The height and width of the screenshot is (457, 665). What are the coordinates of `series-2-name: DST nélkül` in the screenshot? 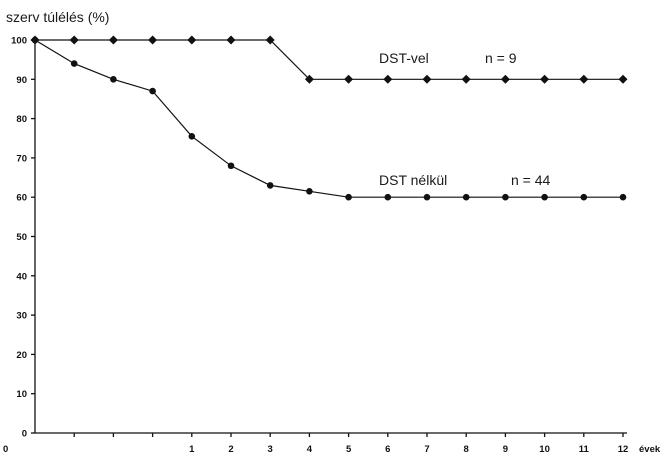 It's located at (413, 180).